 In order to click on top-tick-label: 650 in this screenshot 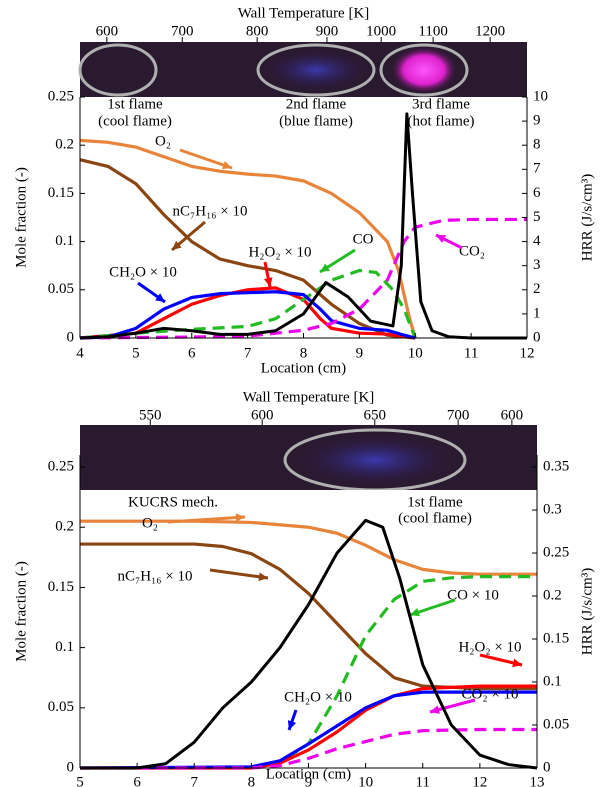, I will do `click(375, 415)`.